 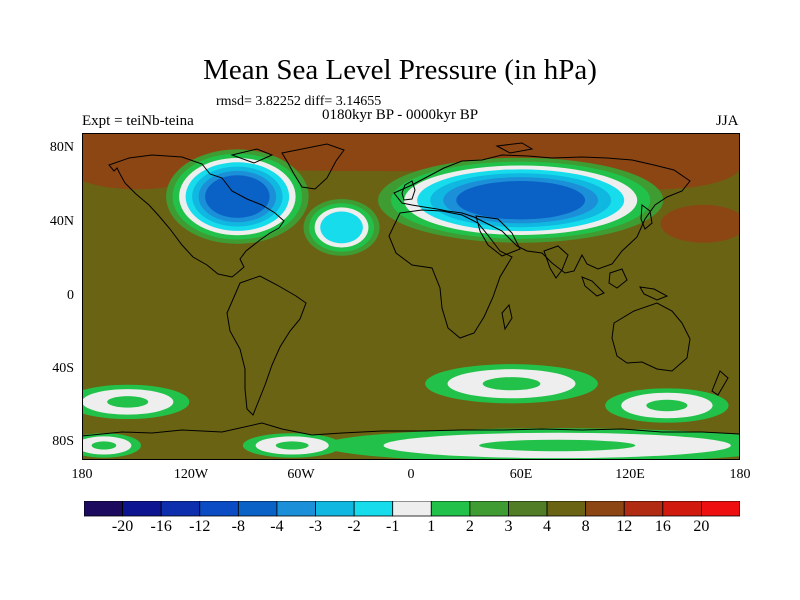 What do you see at coordinates (411, 474) in the screenshot?
I see `lon-label-0: 0` at bounding box center [411, 474].